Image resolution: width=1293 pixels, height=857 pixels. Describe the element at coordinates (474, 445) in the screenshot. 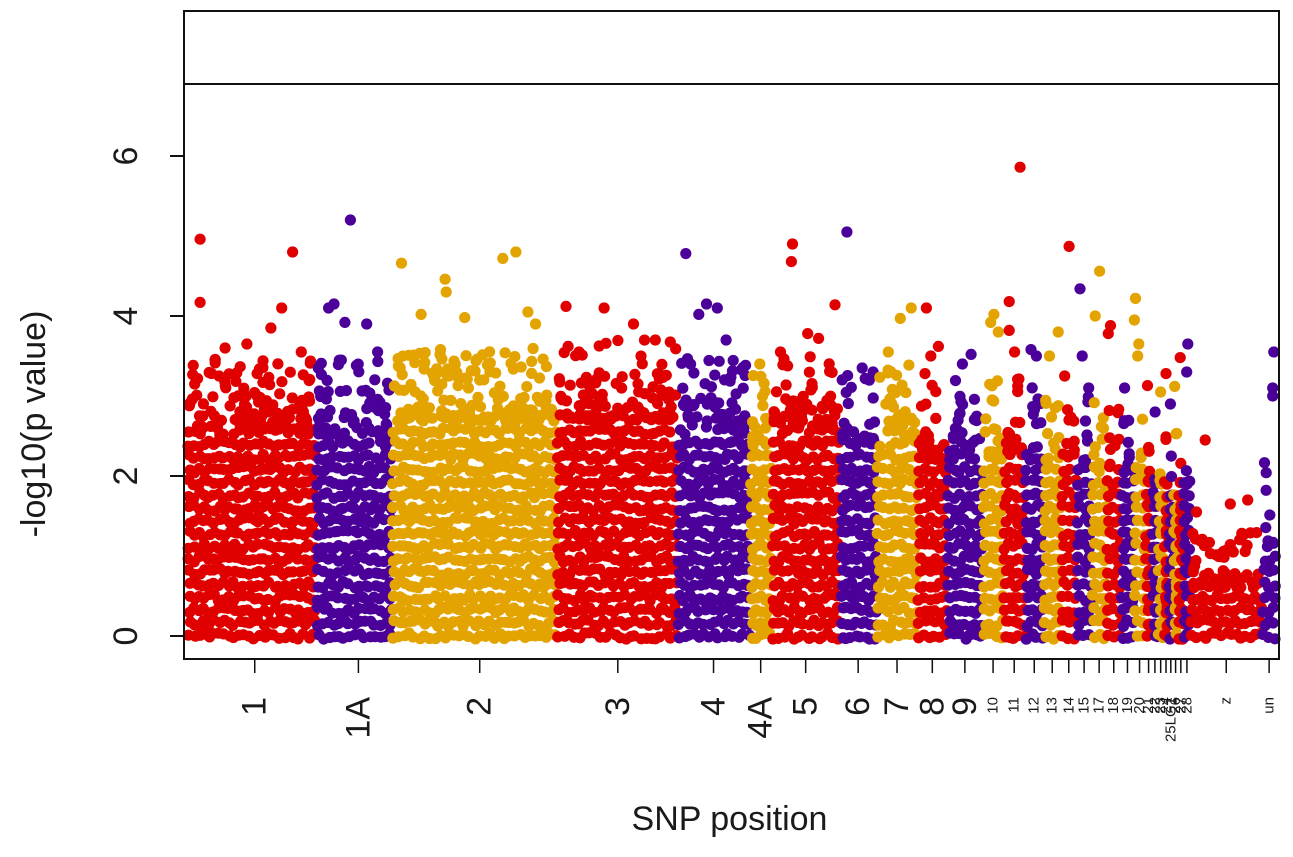

I see `chromosome-2-points` at that location.